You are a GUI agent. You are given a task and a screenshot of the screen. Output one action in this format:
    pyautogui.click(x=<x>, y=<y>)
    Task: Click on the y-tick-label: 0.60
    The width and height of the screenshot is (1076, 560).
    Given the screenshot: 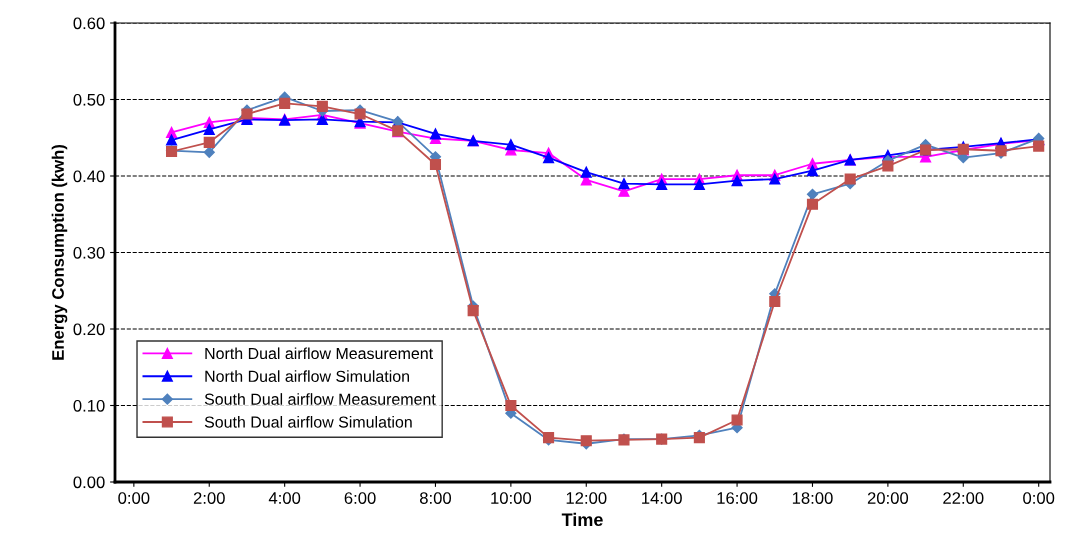 What is the action you would take?
    pyautogui.click(x=89, y=23)
    